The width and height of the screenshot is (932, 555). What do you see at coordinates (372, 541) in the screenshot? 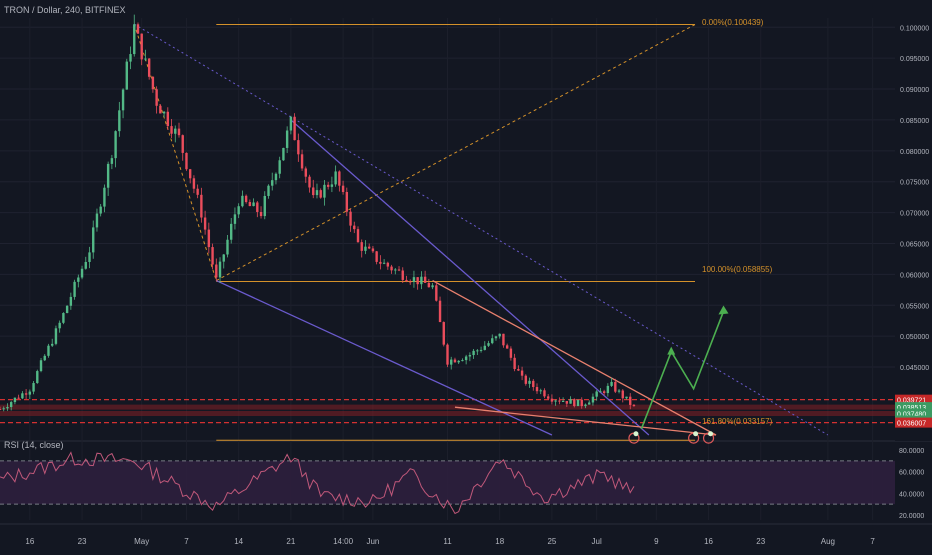
I see `time-tick-label: Jun` at bounding box center [372, 541].